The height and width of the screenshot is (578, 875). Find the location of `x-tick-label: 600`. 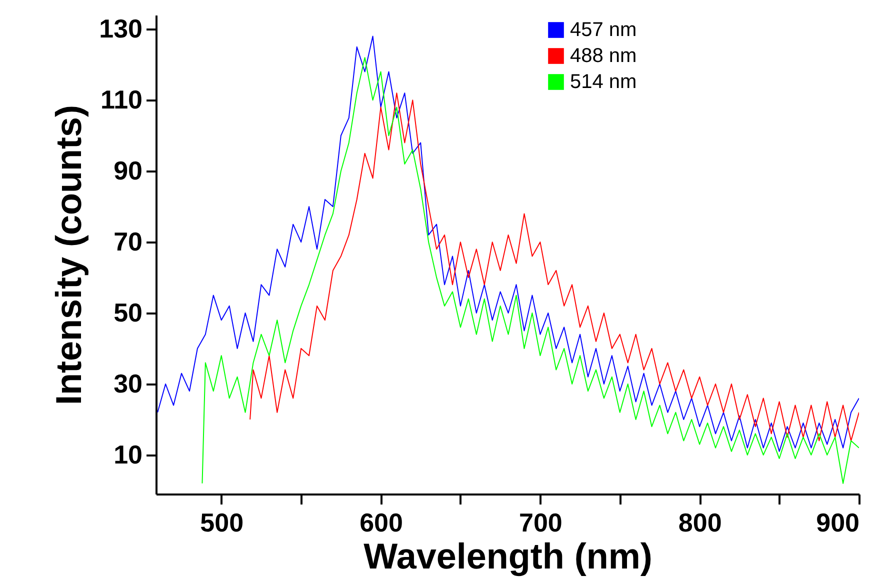

x-tick-label: 600 is located at coordinates (381, 523).